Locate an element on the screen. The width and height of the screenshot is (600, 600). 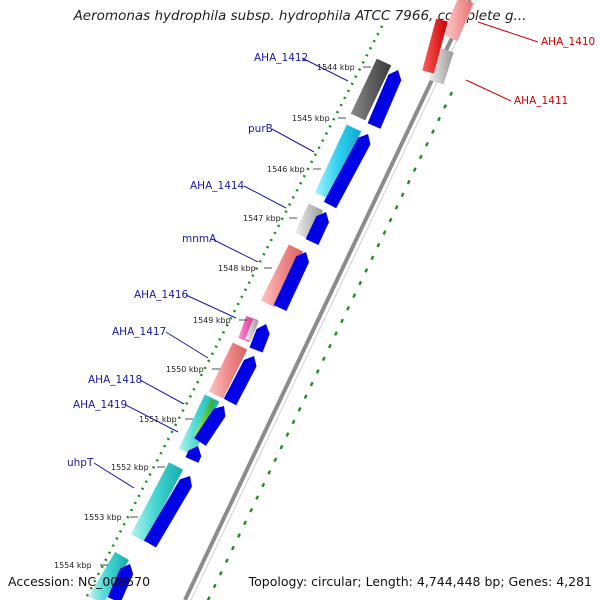
kbp-tick-label: 1554 kbp is located at coordinates (73, 565).